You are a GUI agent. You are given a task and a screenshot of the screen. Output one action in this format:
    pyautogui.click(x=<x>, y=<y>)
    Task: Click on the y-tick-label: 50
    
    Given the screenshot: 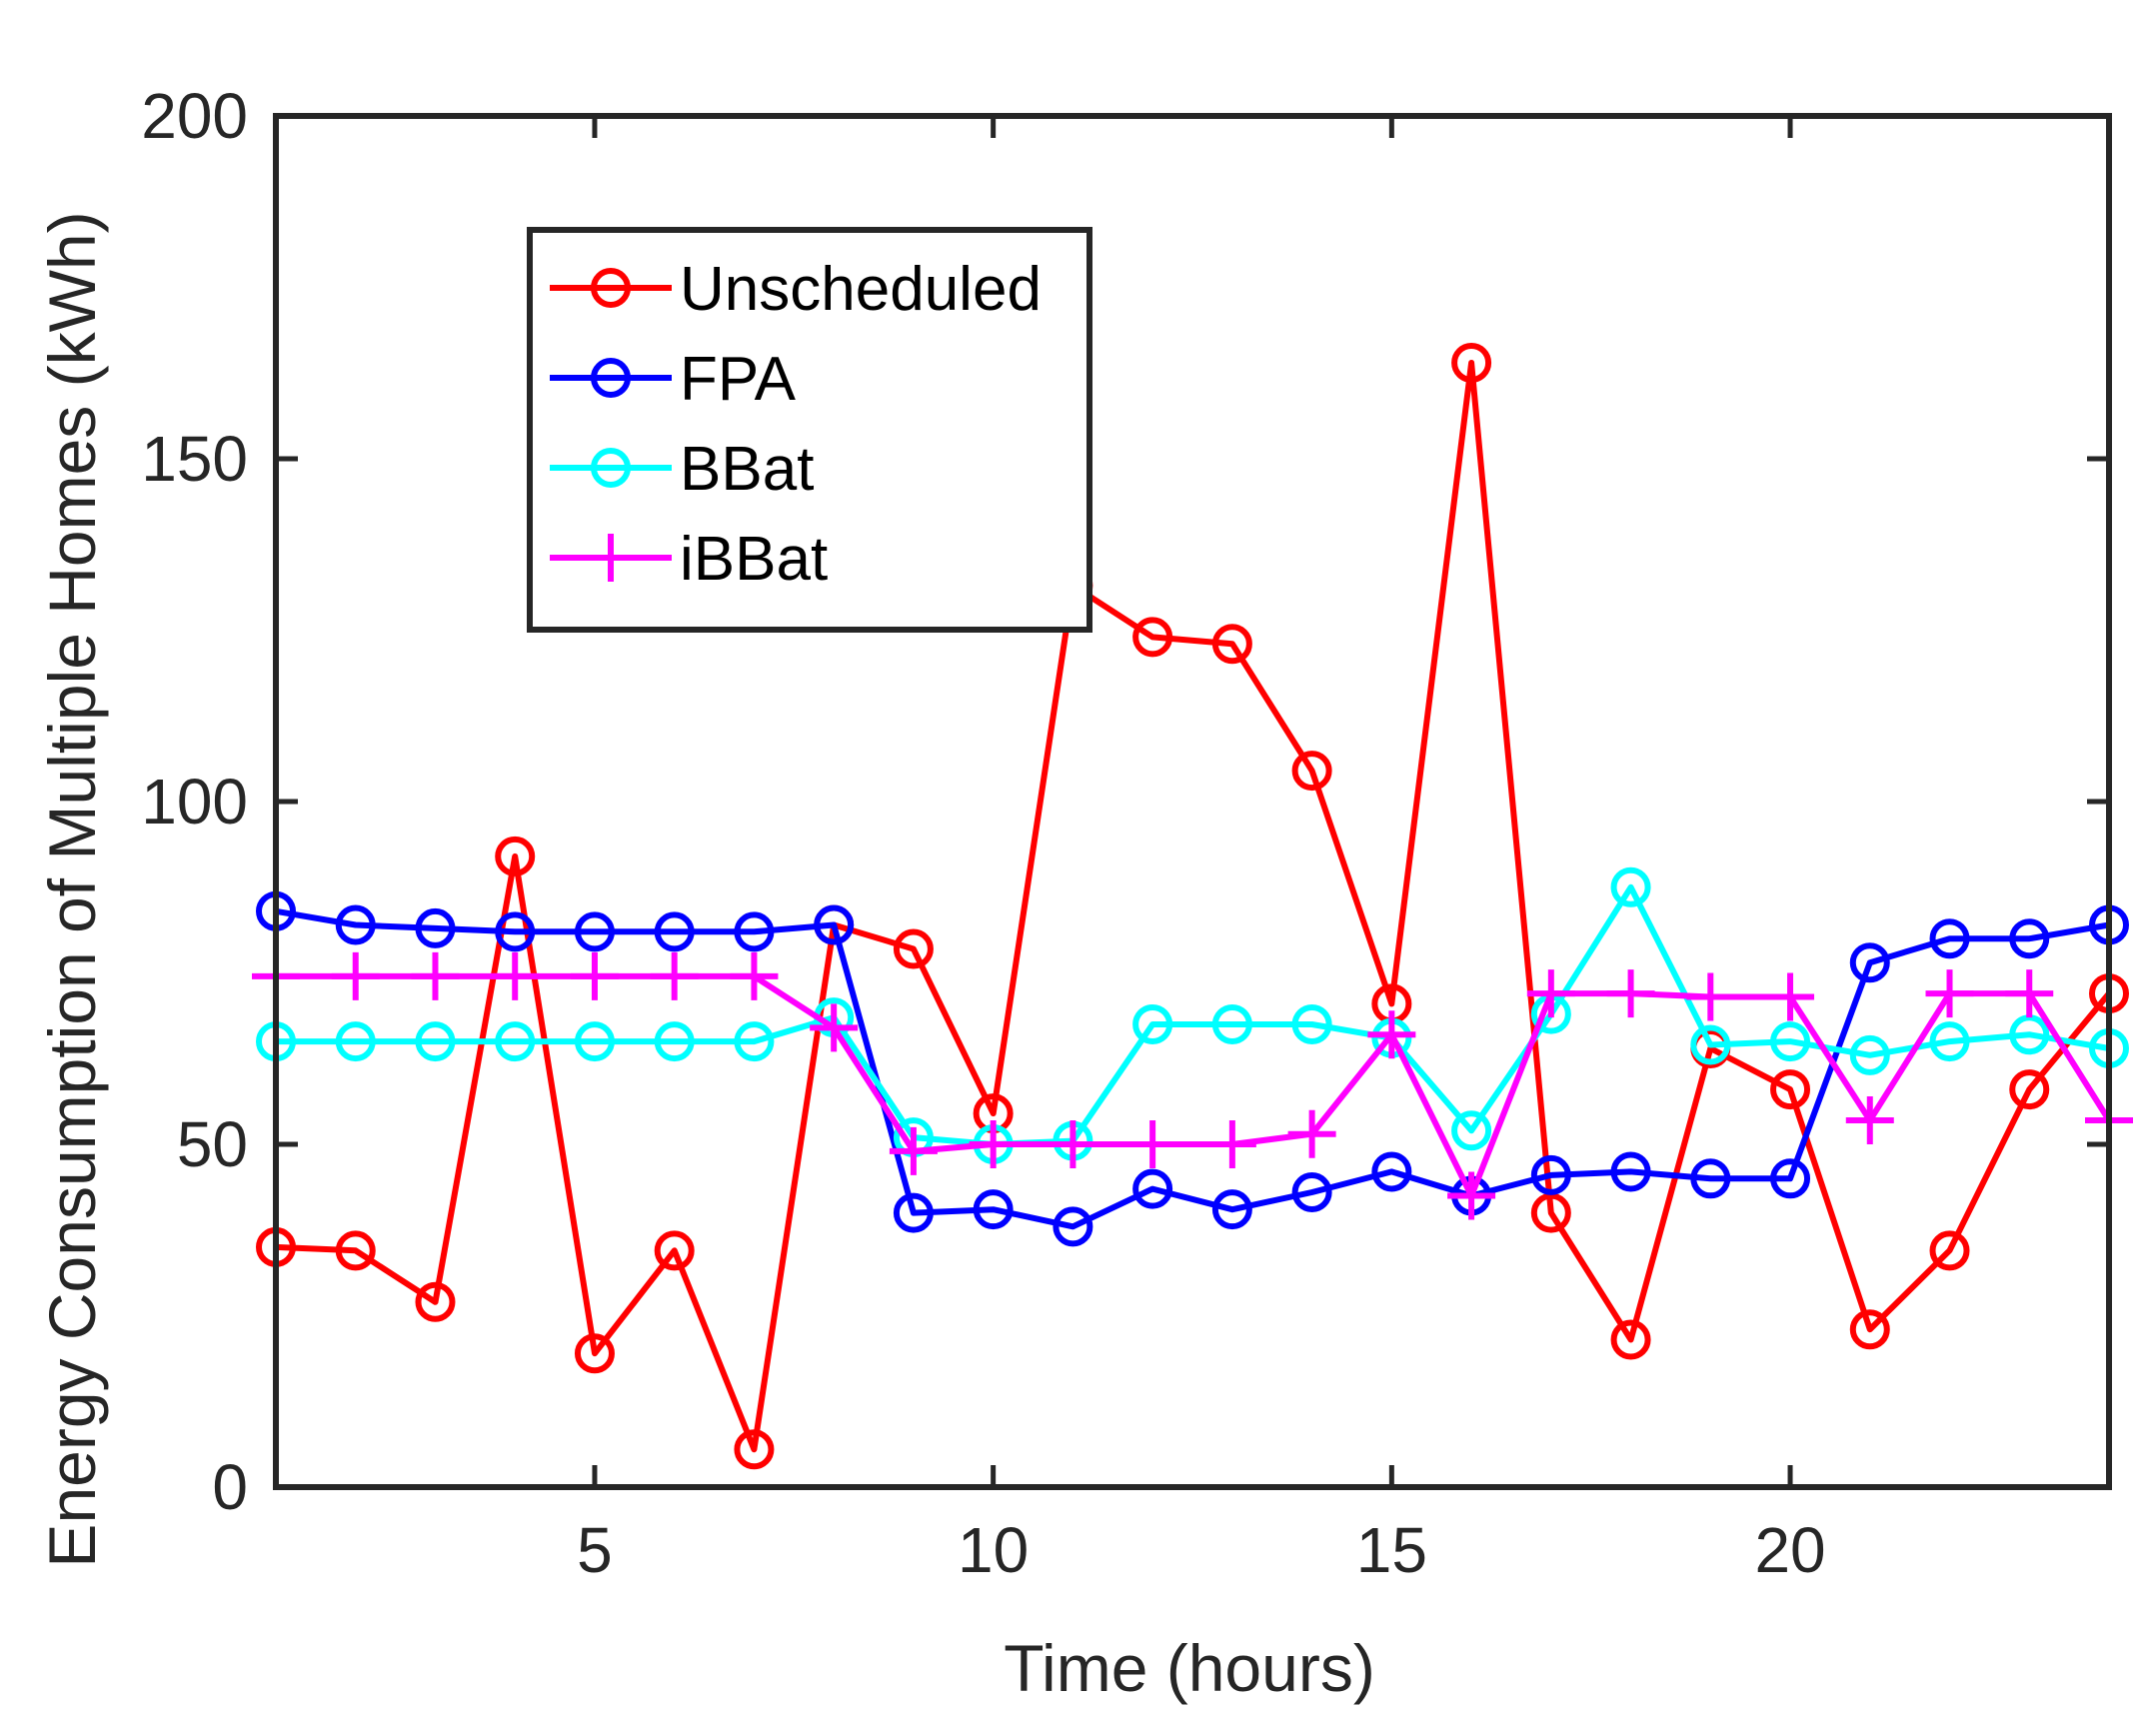 What is the action you would take?
    pyautogui.click(x=212, y=1144)
    